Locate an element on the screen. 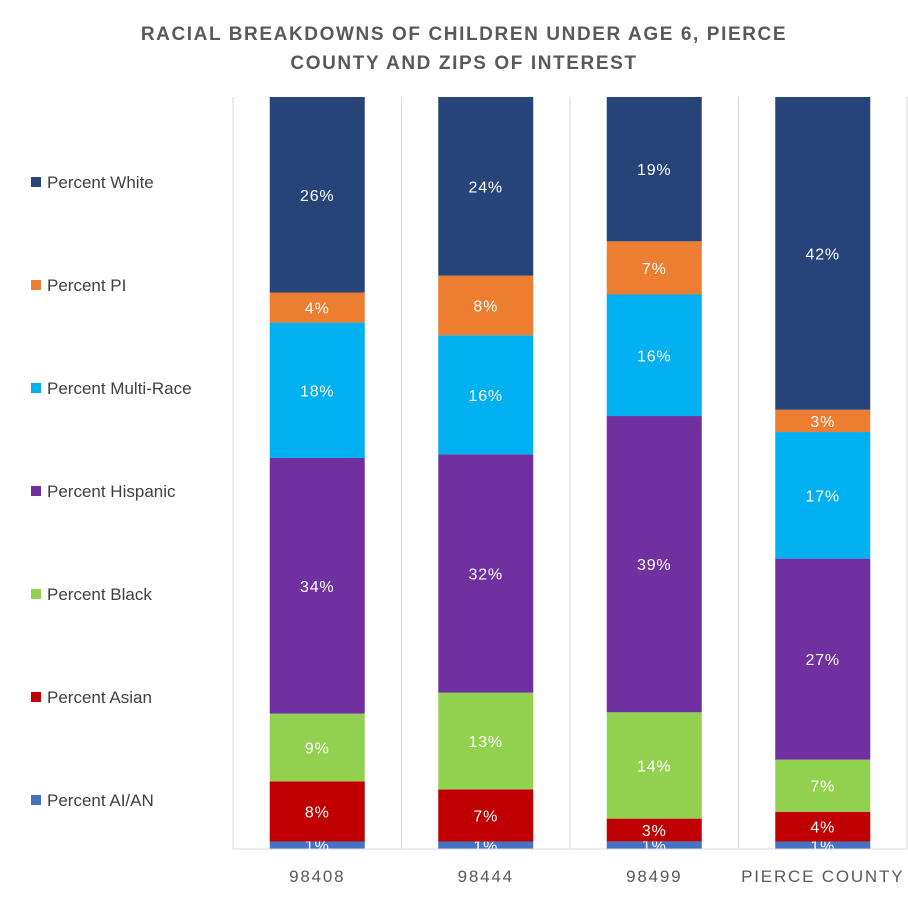 Image resolution: width=908 pixels, height=897 pixels. data-label-percent-ai-an-98444: 1% is located at coordinates (485, 846).